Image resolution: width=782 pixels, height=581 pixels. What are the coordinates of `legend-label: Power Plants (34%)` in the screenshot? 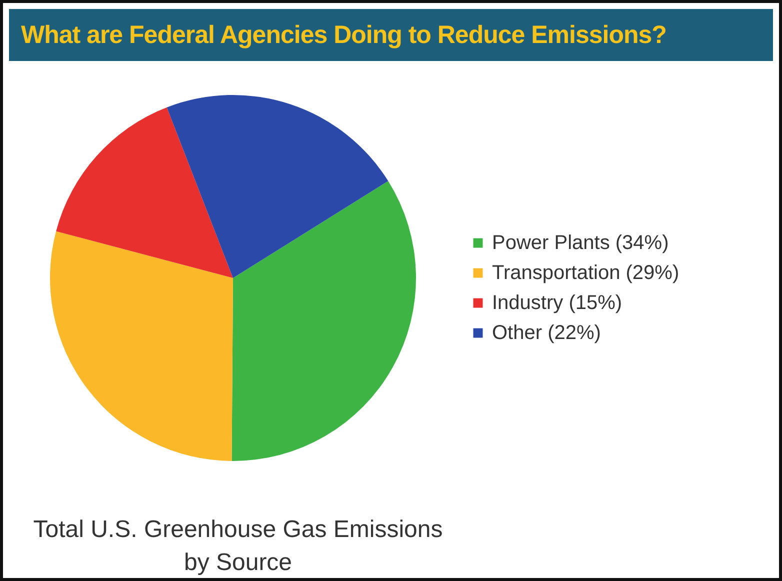 It's located at (580, 243).